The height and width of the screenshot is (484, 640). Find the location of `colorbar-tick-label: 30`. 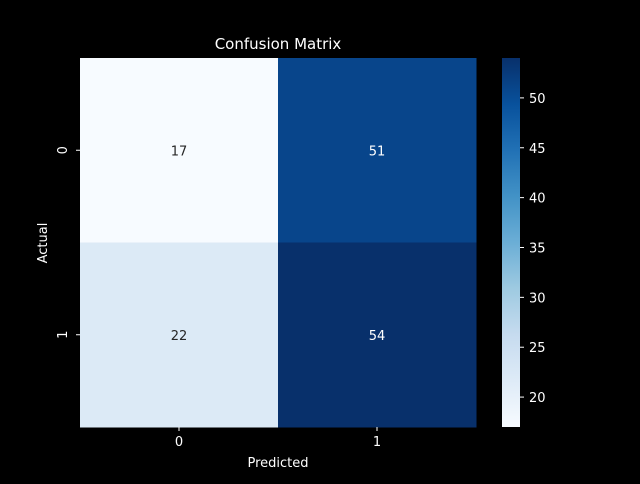

colorbar-tick-label: 30 is located at coordinates (537, 298).